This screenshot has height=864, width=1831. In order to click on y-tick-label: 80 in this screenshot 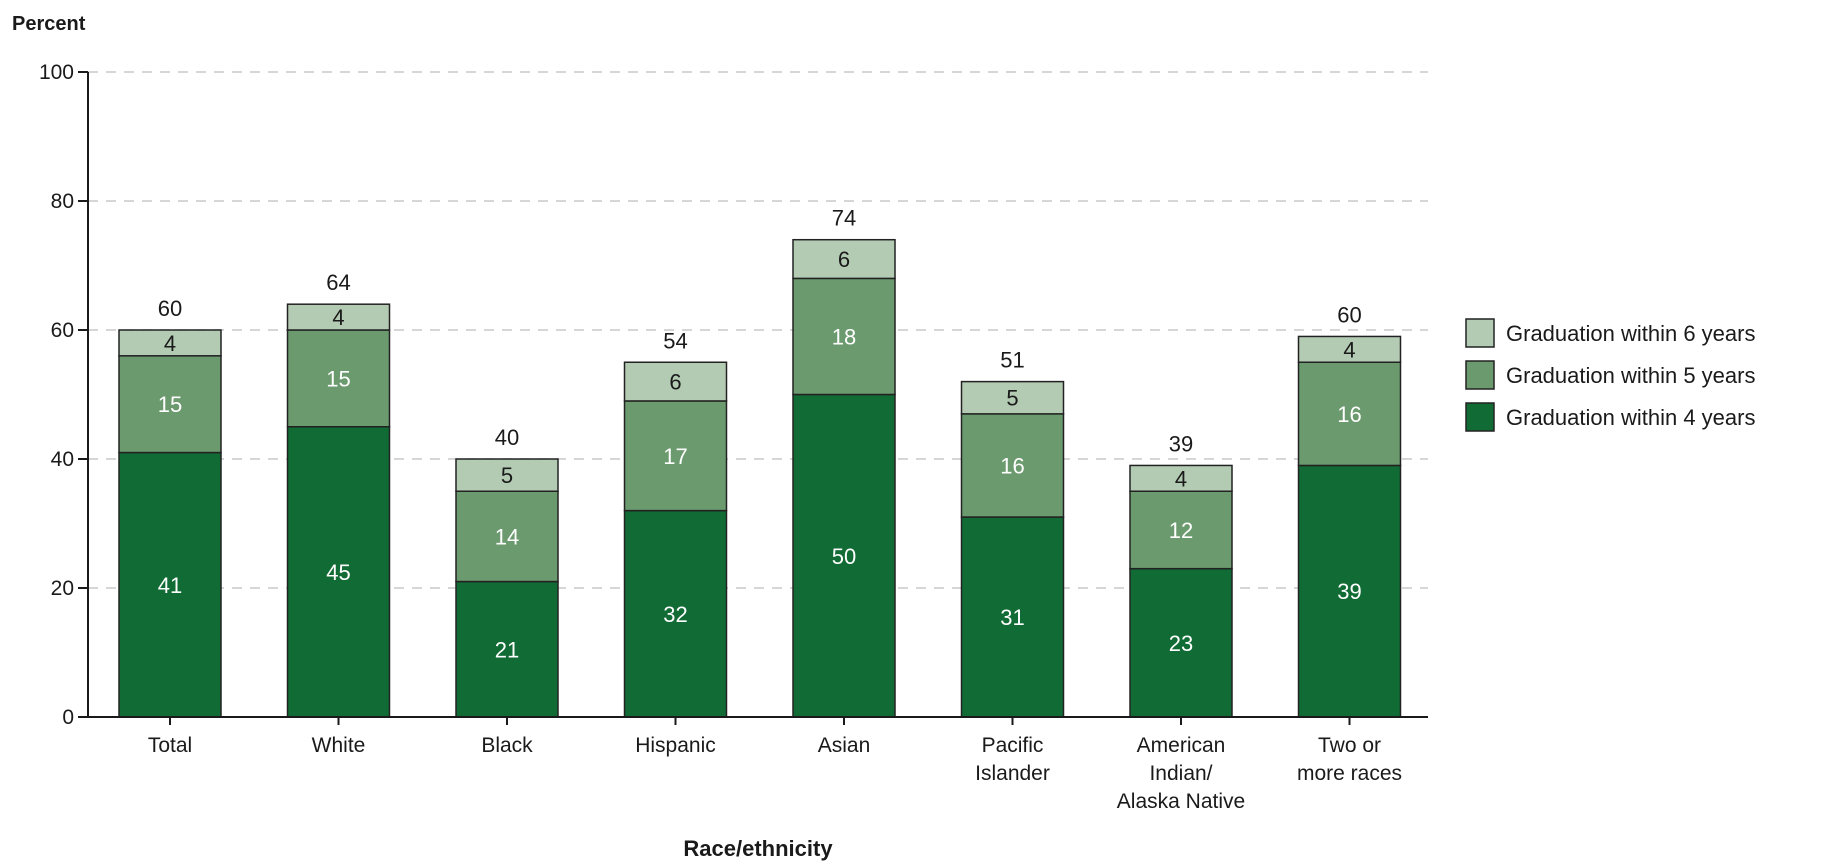, I will do `click(62, 201)`.